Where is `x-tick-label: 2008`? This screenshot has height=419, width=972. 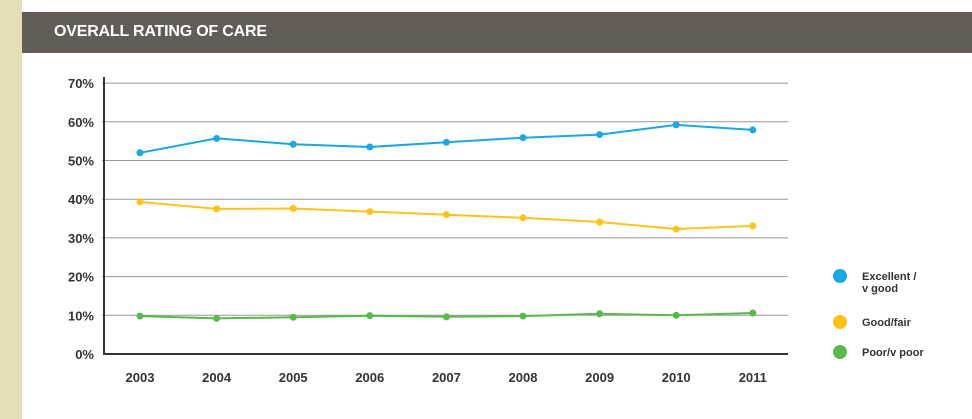 x-tick-label: 2008 is located at coordinates (523, 377).